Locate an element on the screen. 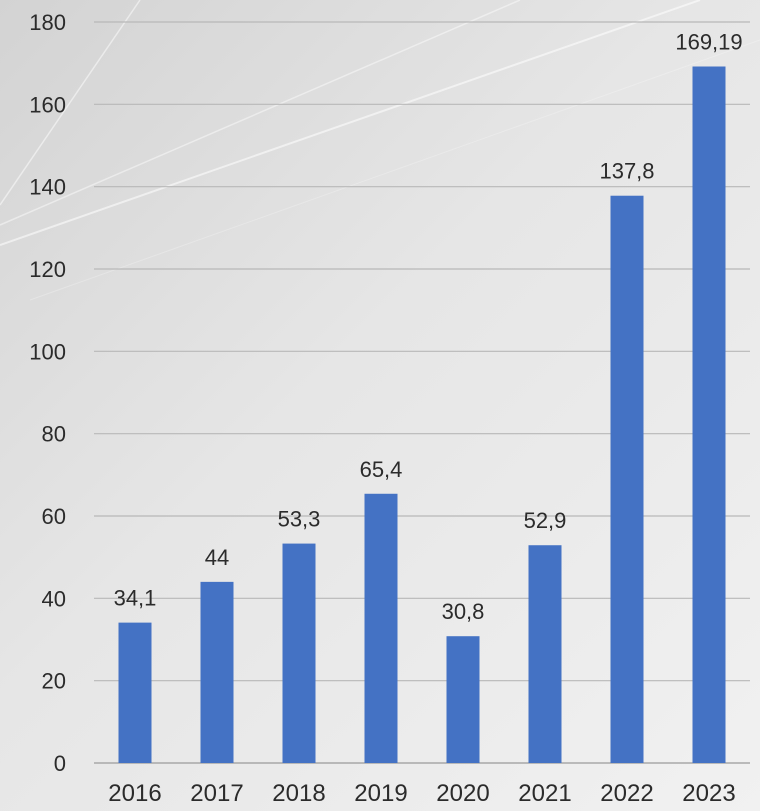 This screenshot has height=811, width=760. y-tick-label: 180 is located at coordinates (47, 22).